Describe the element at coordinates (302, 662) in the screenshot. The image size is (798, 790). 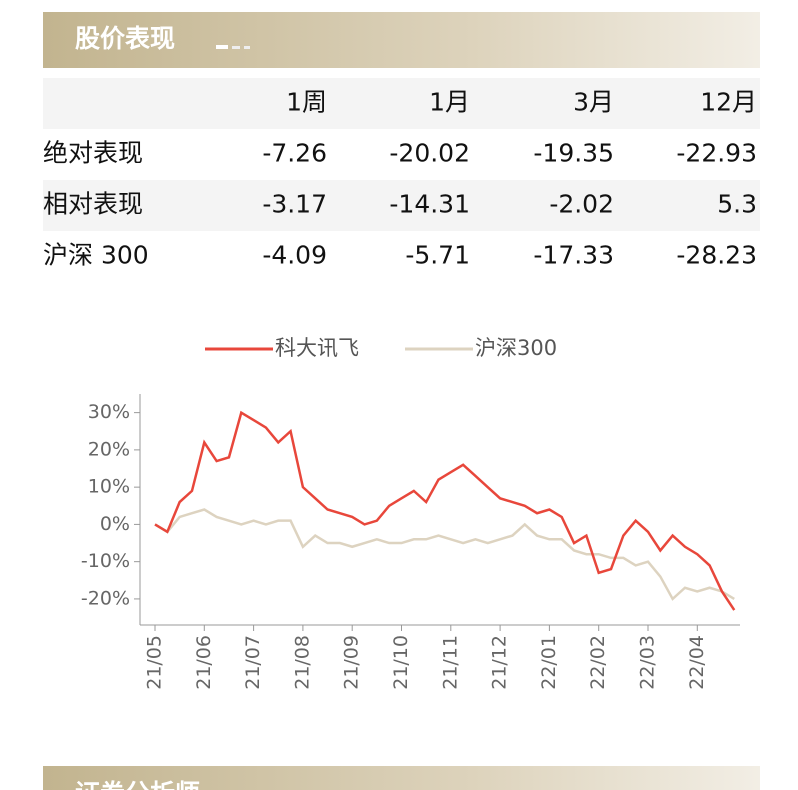
I see `x-tick-label: 21/08` at that location.